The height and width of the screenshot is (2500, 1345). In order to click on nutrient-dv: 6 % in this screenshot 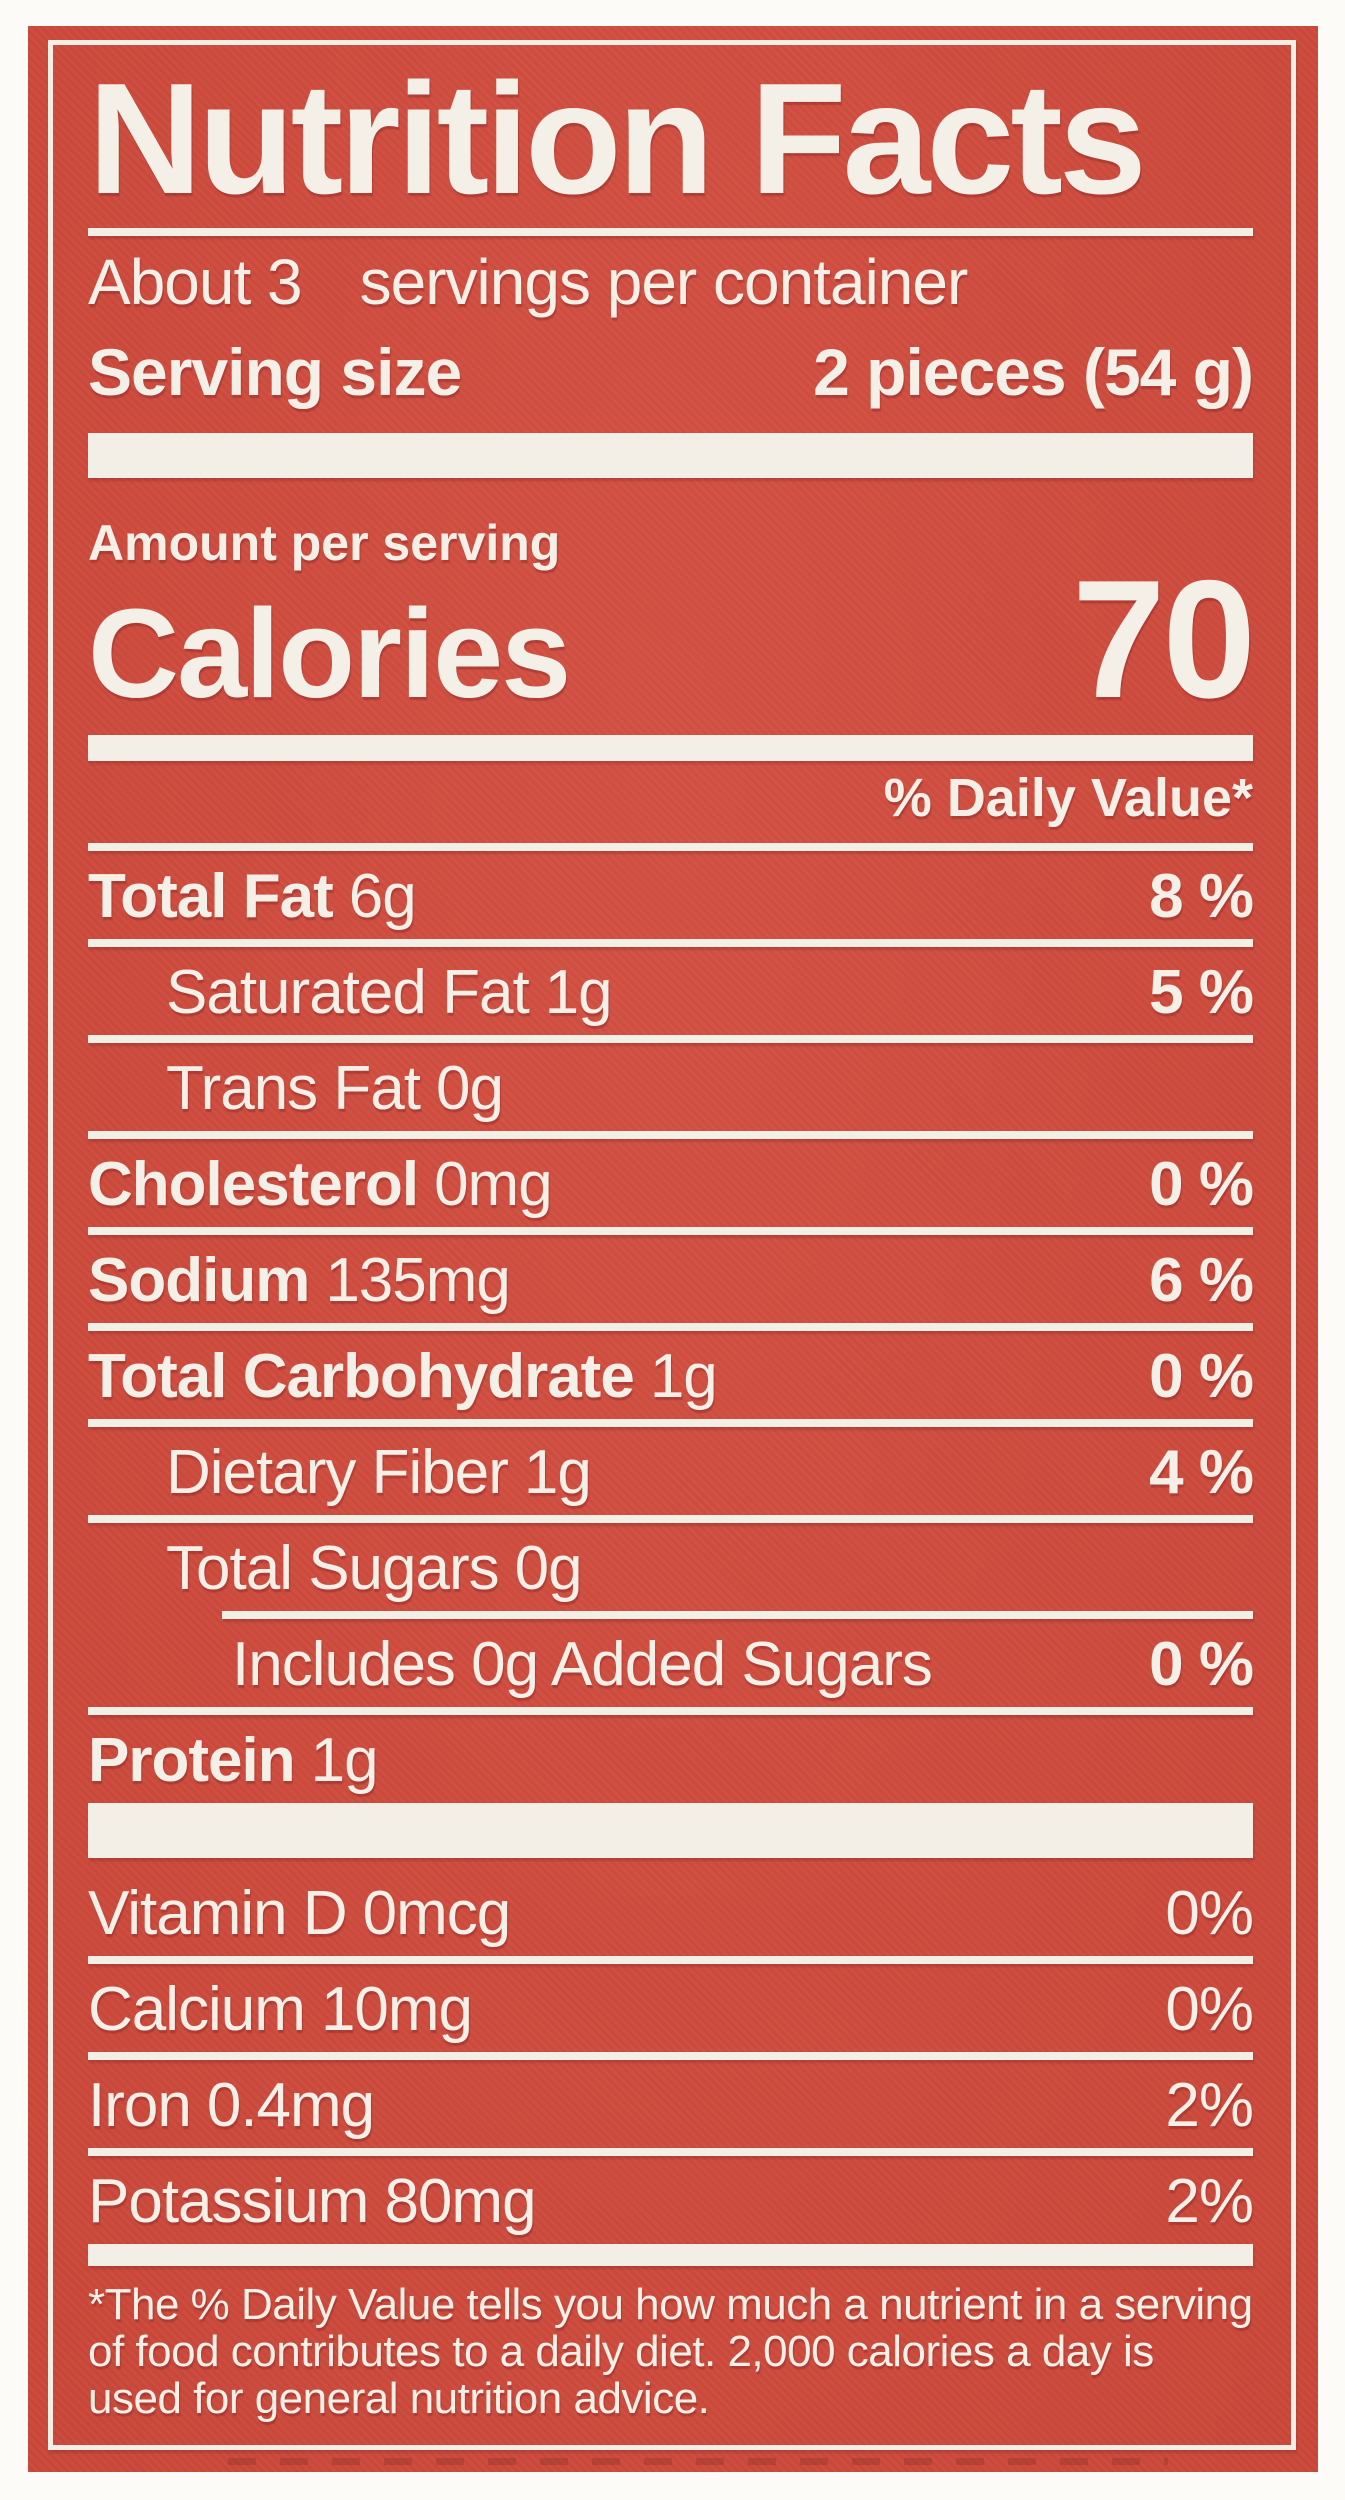, I will do `click(1201, 1280)`.